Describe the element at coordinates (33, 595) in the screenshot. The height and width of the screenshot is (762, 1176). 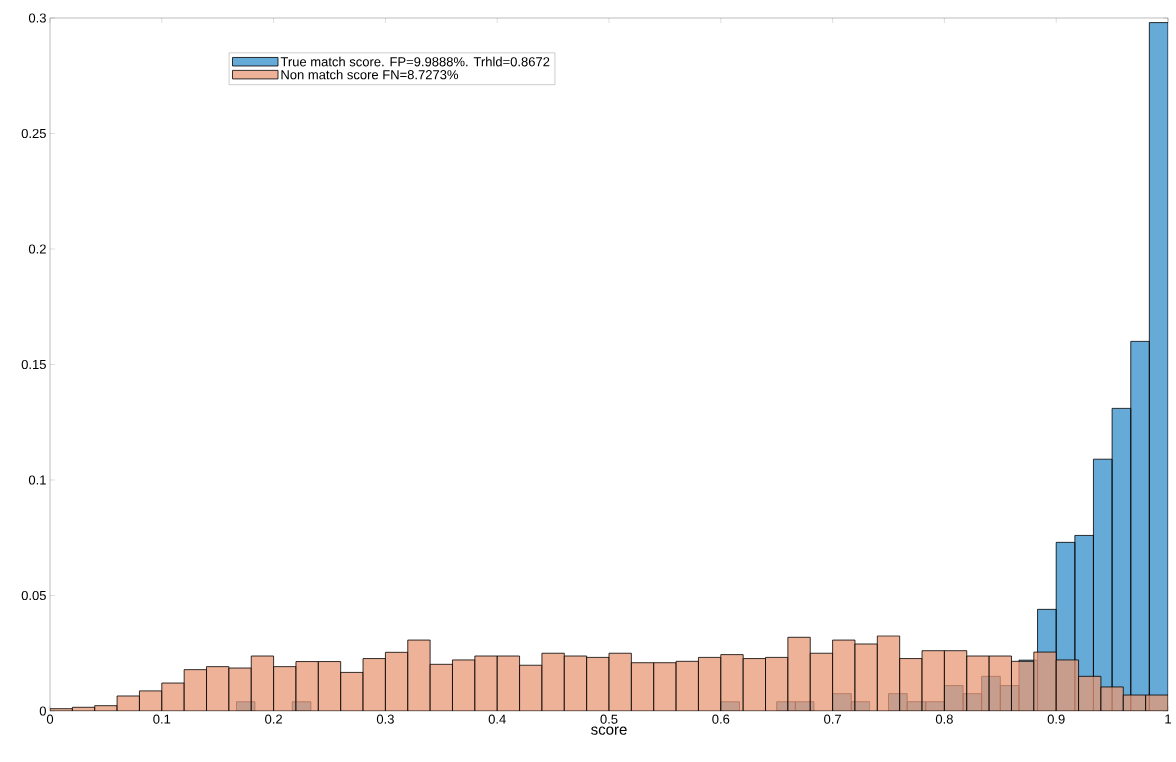
I see `y-tick-label: 0.05` at that location.